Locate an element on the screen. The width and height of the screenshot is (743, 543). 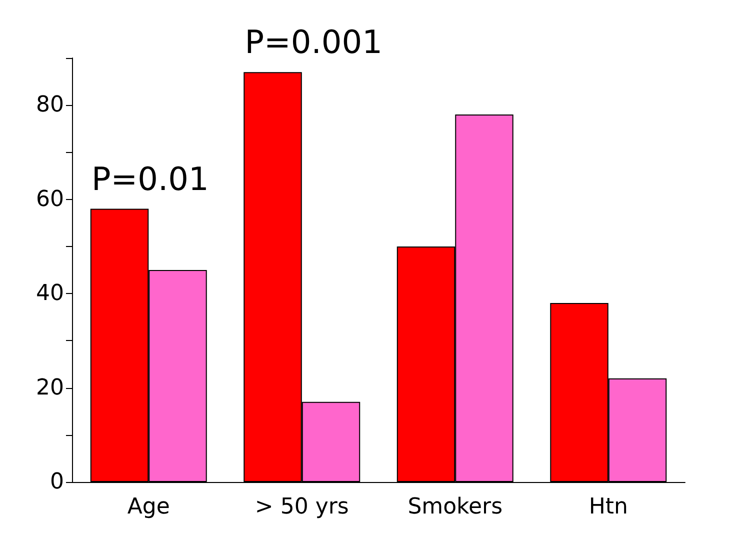
annotation: P=0.001 is located at coordinates (313, 42).